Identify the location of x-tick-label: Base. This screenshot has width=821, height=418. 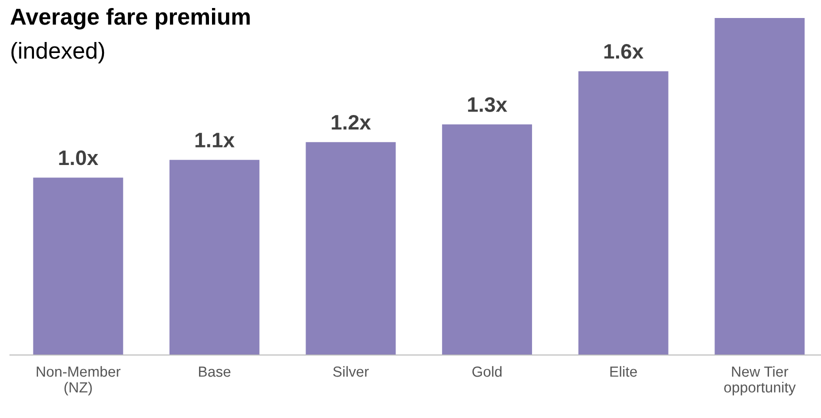
(214, 371).